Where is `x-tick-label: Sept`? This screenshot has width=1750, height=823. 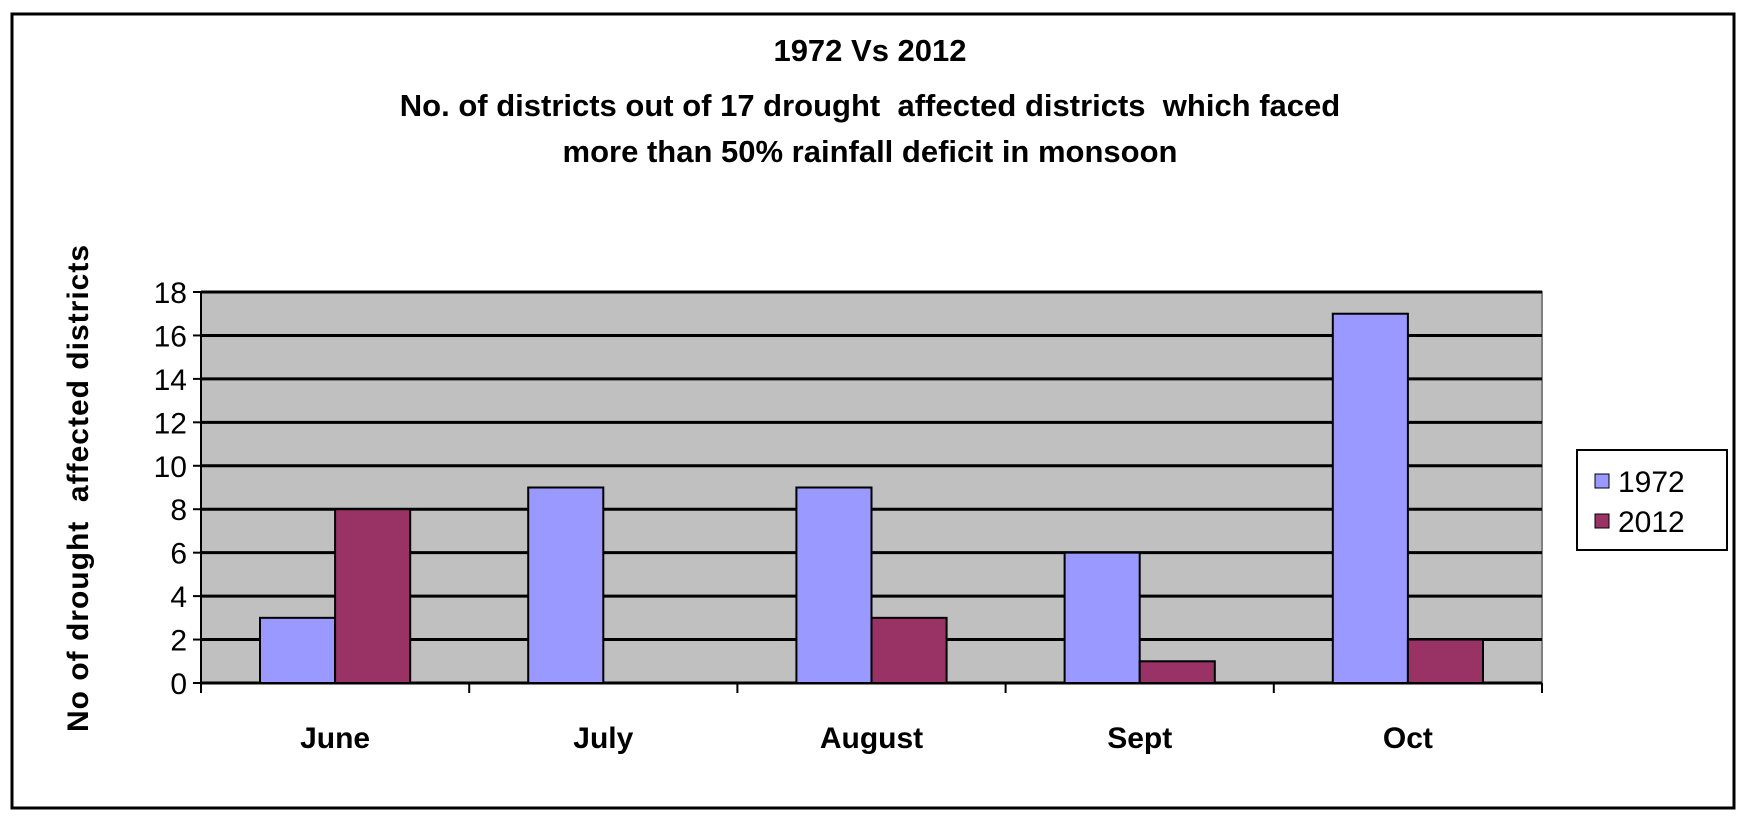
x-tick-label: Sept is located at coordinates (1139, 738).